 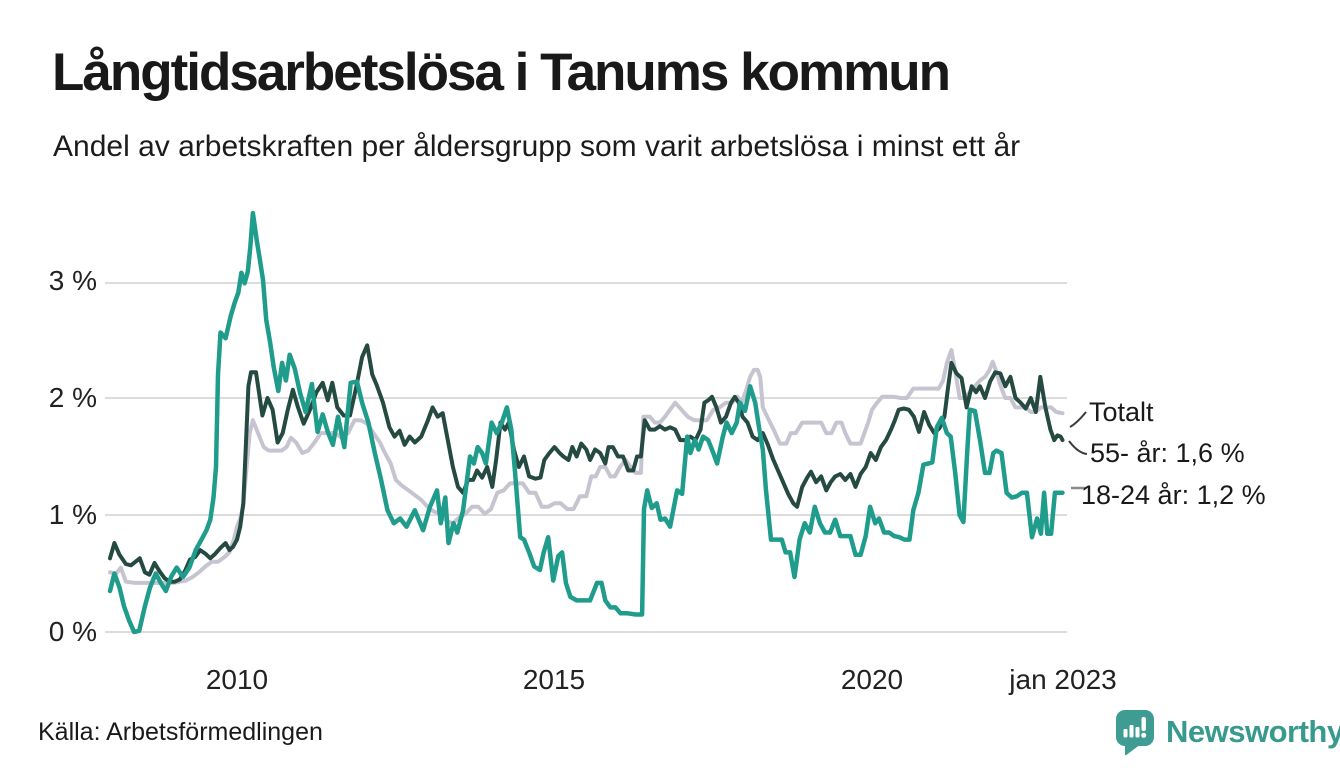 What do you see at coordinates (1253, 731) in the screenshot?
I see `brand-wordmark: Newsworthy` at bounding box center [1253, 731].